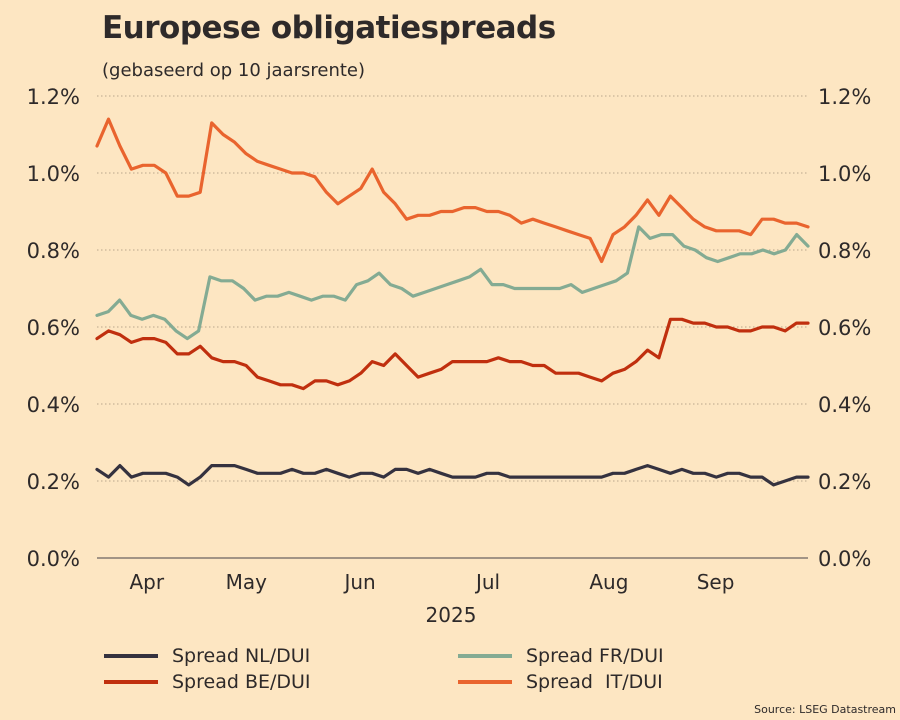  Describe the element at coordinates (358, 582) in the screenshot. I see `x-tick-label: Jun` at that location.